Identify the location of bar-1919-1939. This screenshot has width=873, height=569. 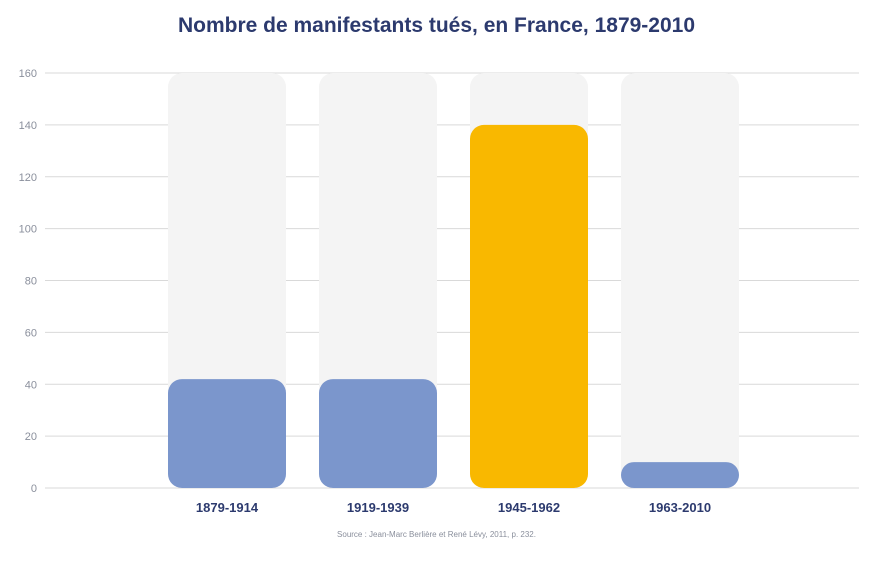
(378, 433).